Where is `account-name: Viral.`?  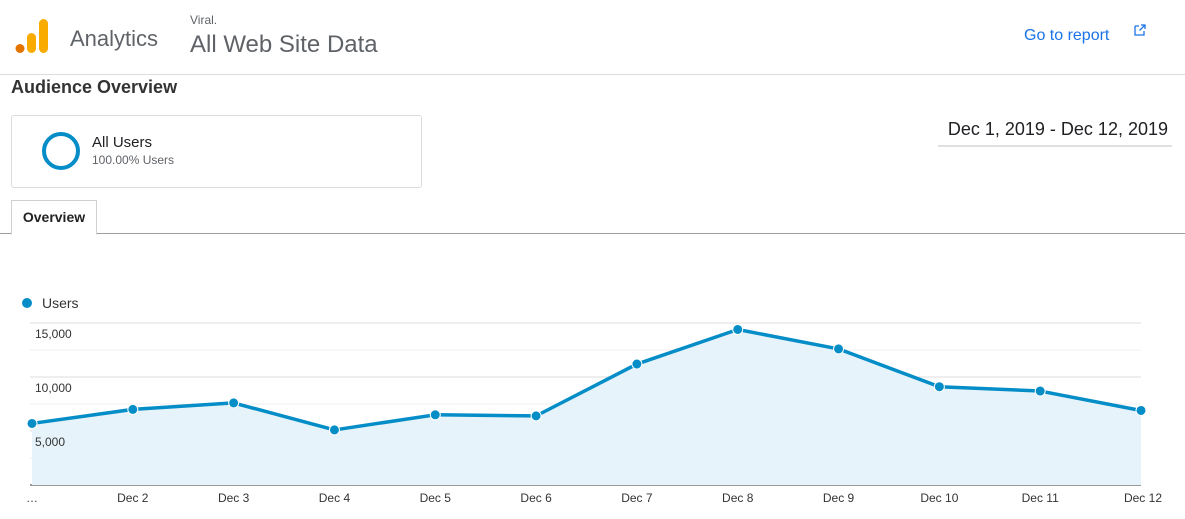
account-name: Viral. is located at coordinates (204, 20).